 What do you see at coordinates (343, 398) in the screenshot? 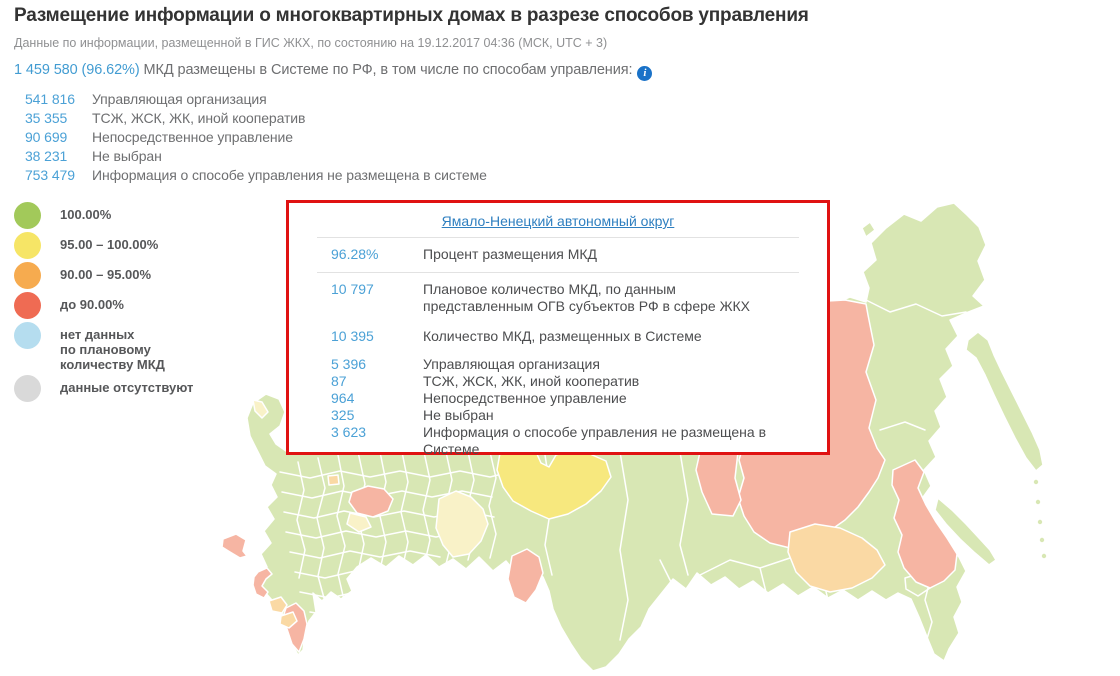
I see `tooltip-value: 964` at bounding box center [343, 398].